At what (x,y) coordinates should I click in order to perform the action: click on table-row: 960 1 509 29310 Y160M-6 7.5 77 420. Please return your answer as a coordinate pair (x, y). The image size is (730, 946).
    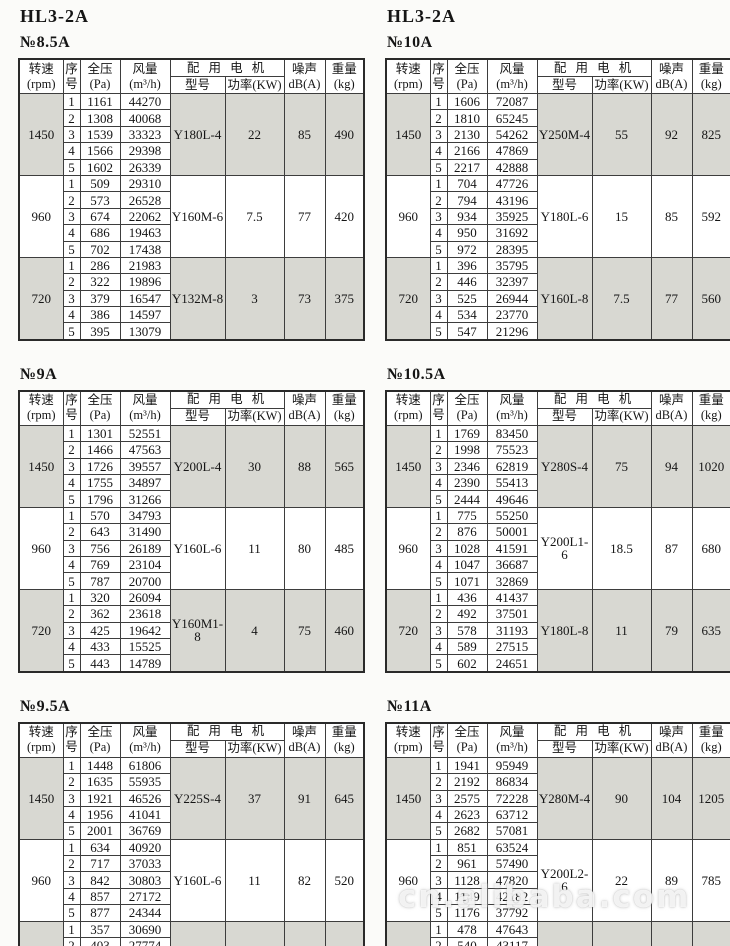
    Looking at the image, I should click on (191, 216).